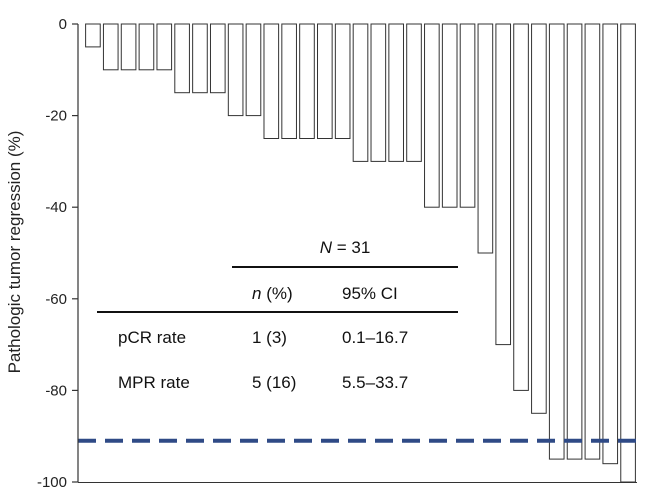 This screenshot has width=646, height=494. Describe the element at coordinates (52, 482) in the screenshot. I see `y-tick-label: -100` at that location.